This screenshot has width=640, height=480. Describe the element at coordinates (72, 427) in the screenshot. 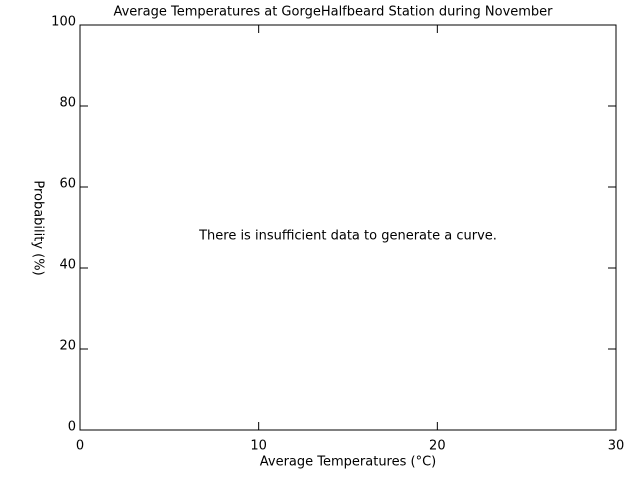

I see `y-tick-label: 0` at that location.